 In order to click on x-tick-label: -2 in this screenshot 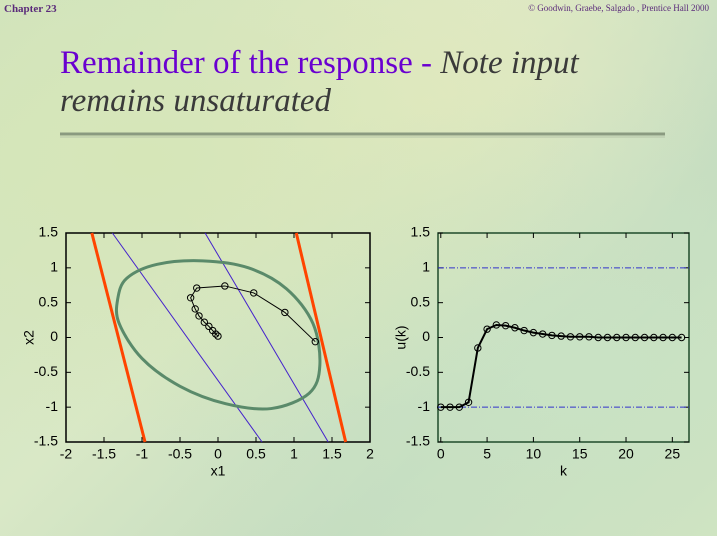, I will do `click(66, 454)`.